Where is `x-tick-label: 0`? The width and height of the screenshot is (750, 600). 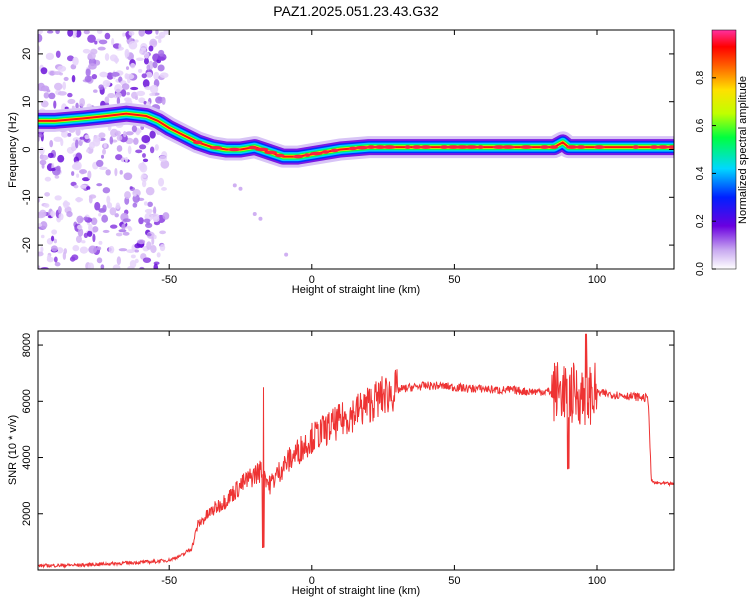 x-tick-label: 0 is located at coordinates (312, 581).